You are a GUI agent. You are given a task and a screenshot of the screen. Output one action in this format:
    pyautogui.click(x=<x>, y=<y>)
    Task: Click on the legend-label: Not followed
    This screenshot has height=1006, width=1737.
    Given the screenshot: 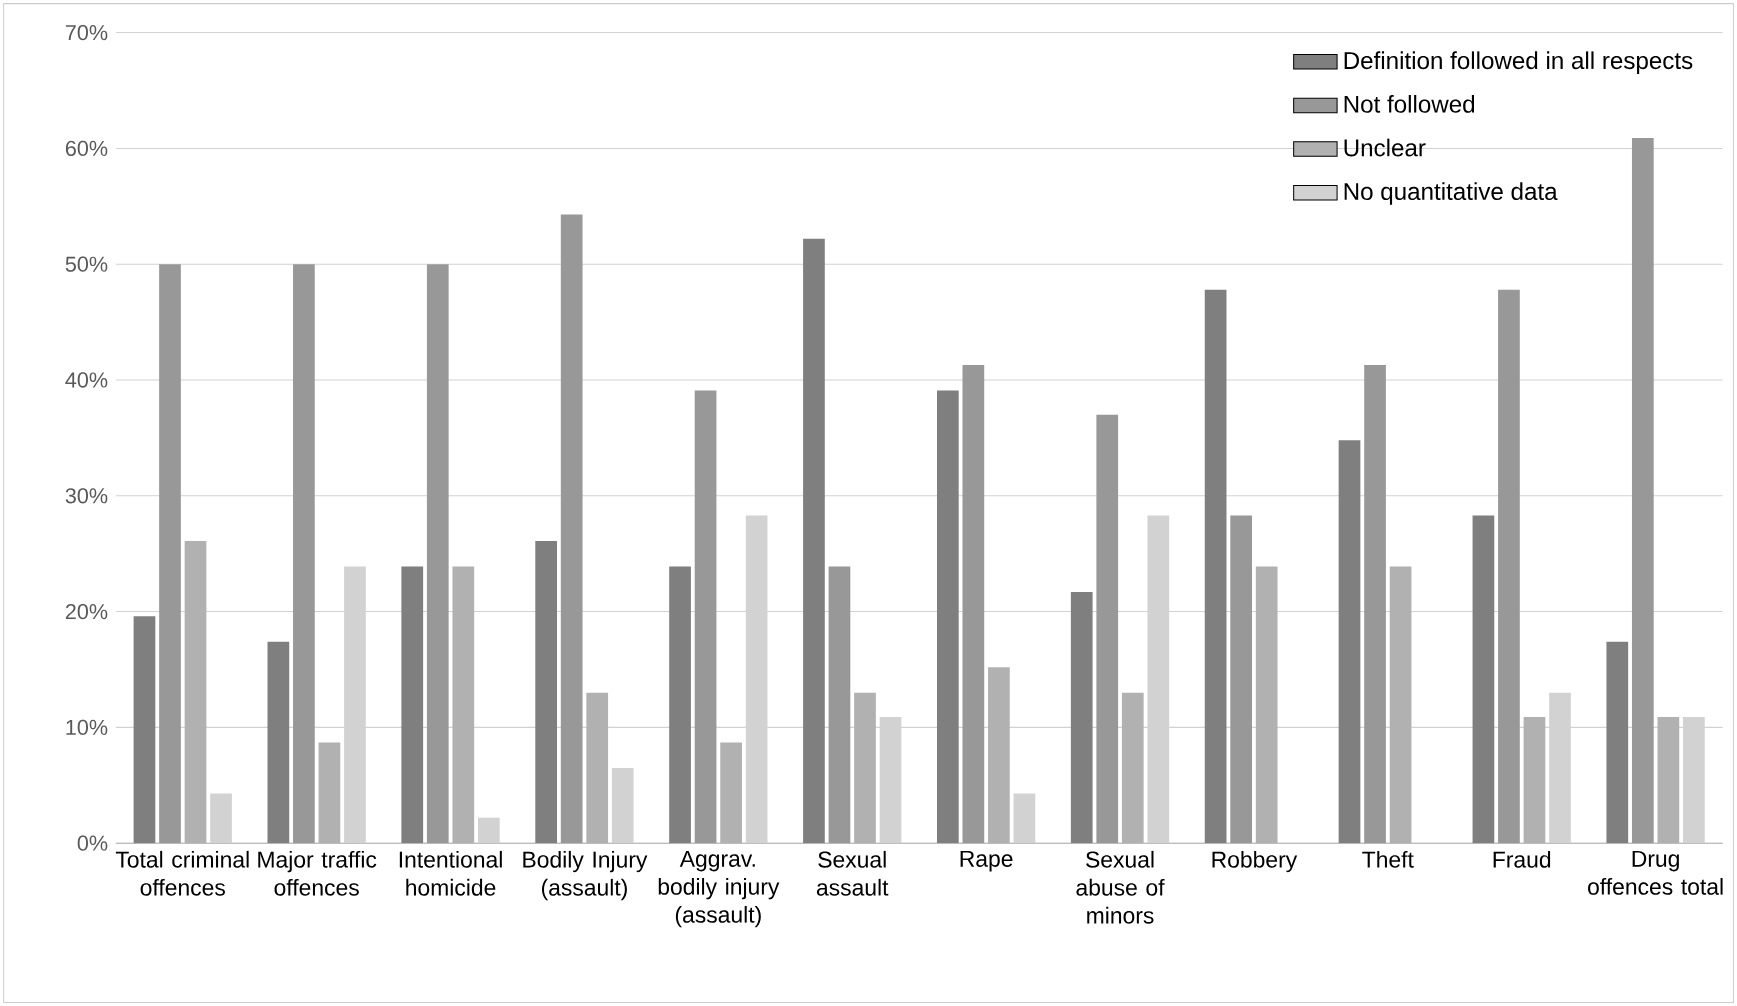 What is the action you would take?
    pyautogui.click(x=1409, y=104)
    